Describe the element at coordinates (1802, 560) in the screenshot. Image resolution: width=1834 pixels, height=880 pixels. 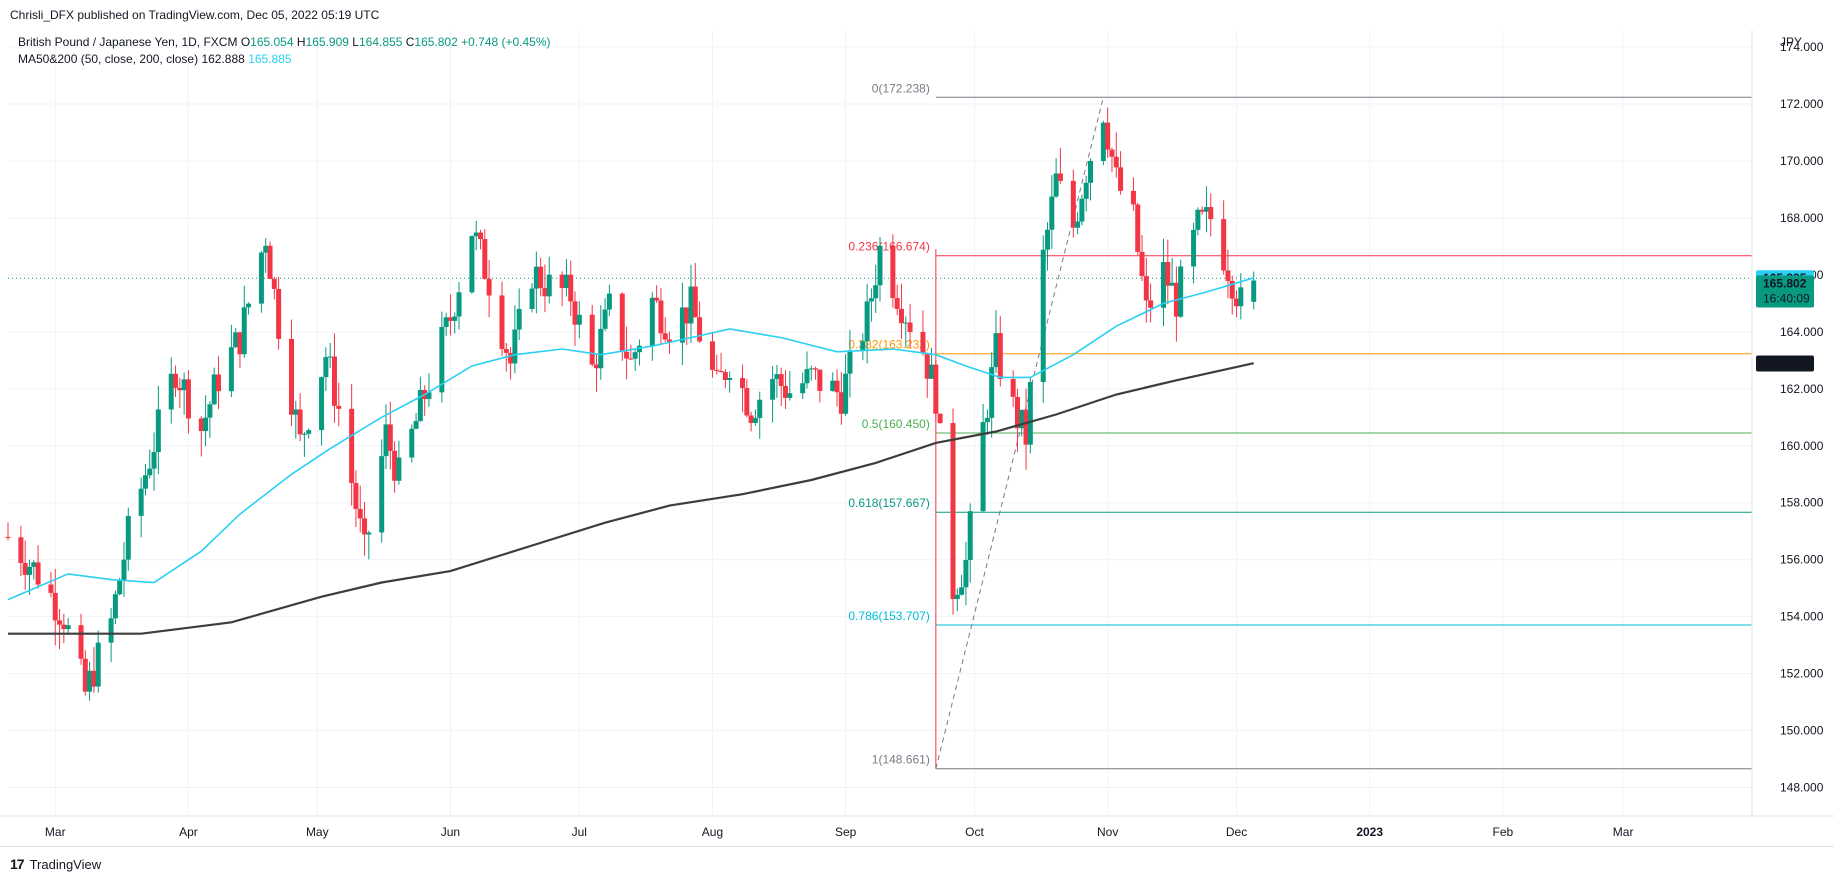
I see `y-tick-label: 156.000` at that location.